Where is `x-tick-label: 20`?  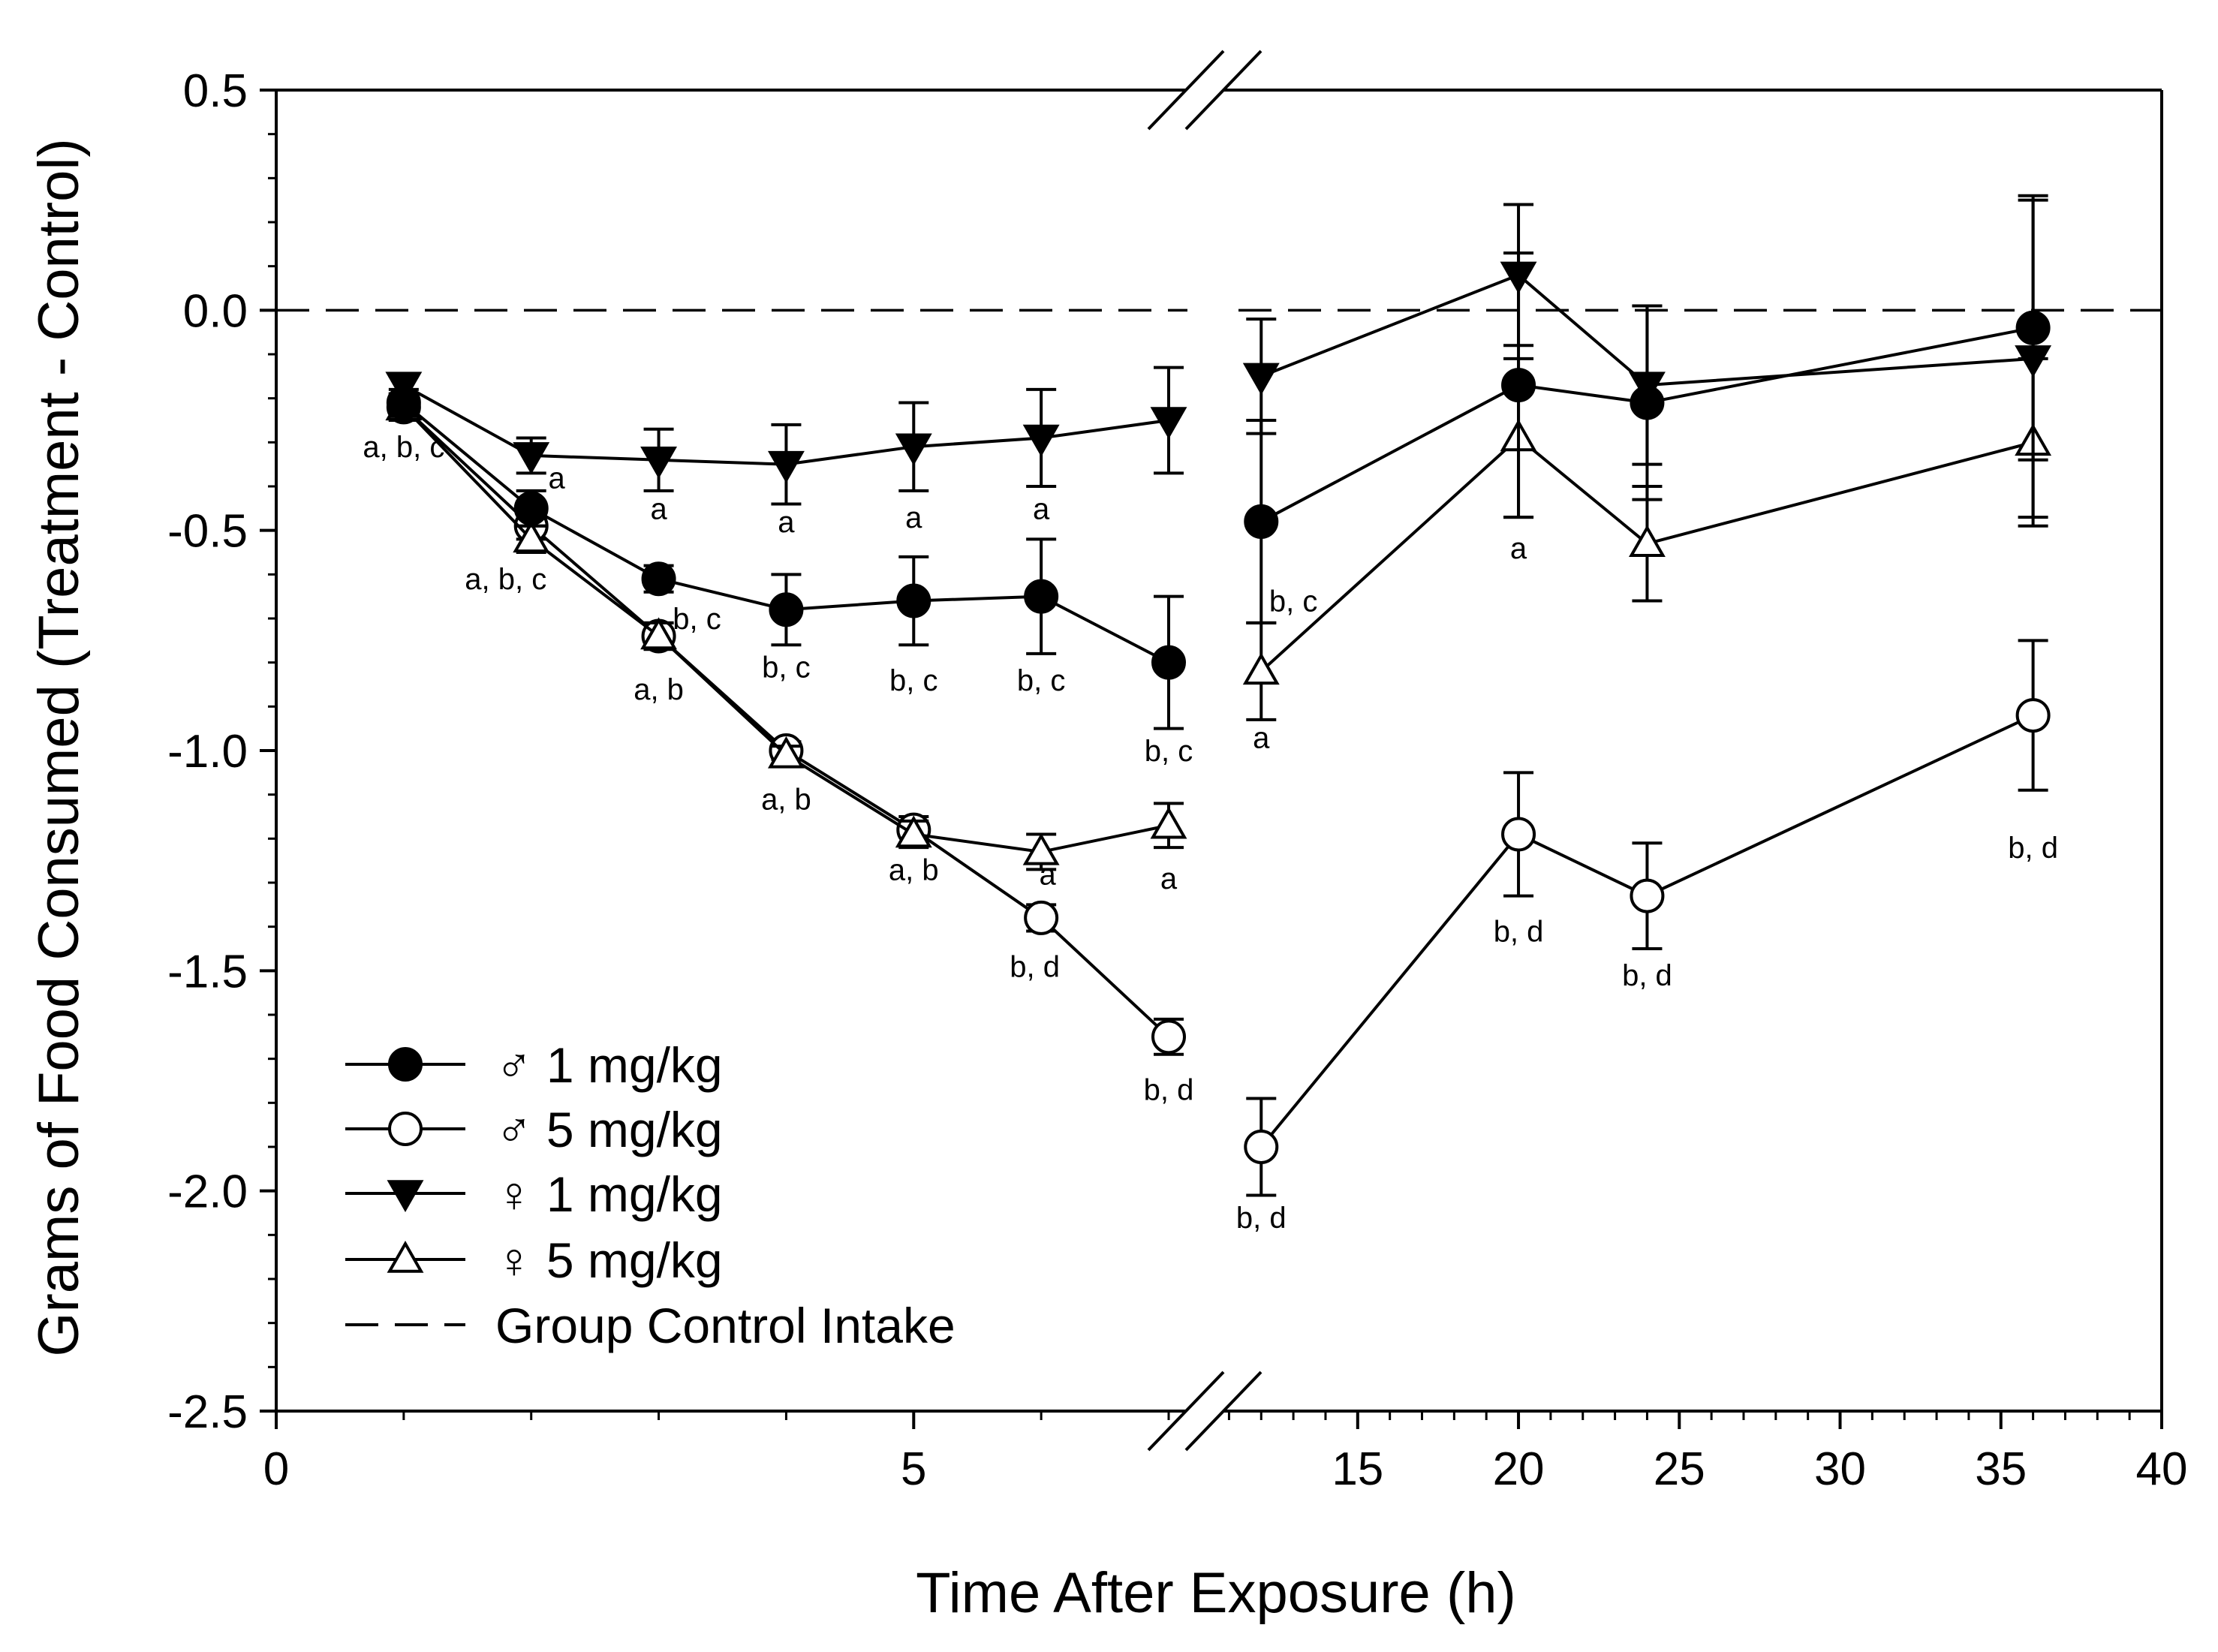 x-tick-label: 20 is located at coordinates (1519, 1469).